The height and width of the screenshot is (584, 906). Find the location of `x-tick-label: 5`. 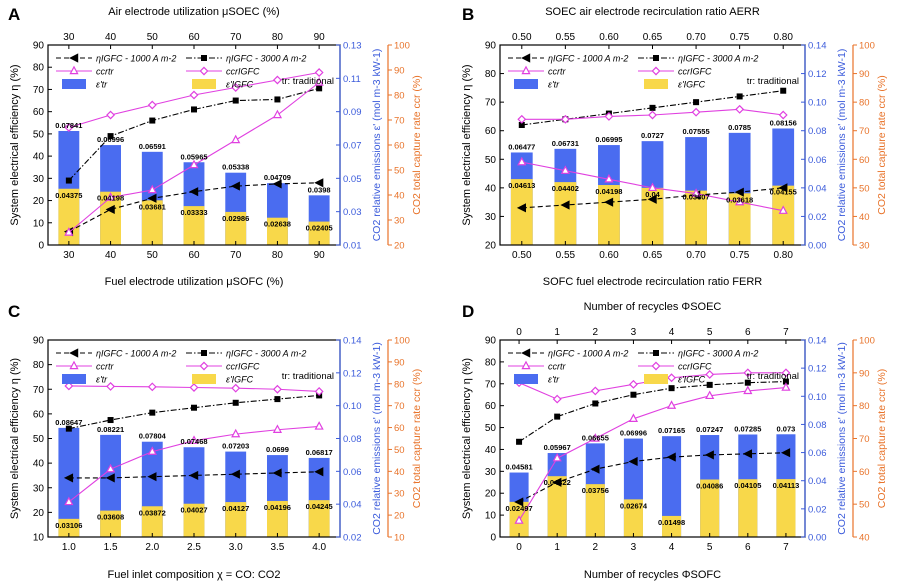

x-tick-label: 5 is located at coordinates (710, 547).